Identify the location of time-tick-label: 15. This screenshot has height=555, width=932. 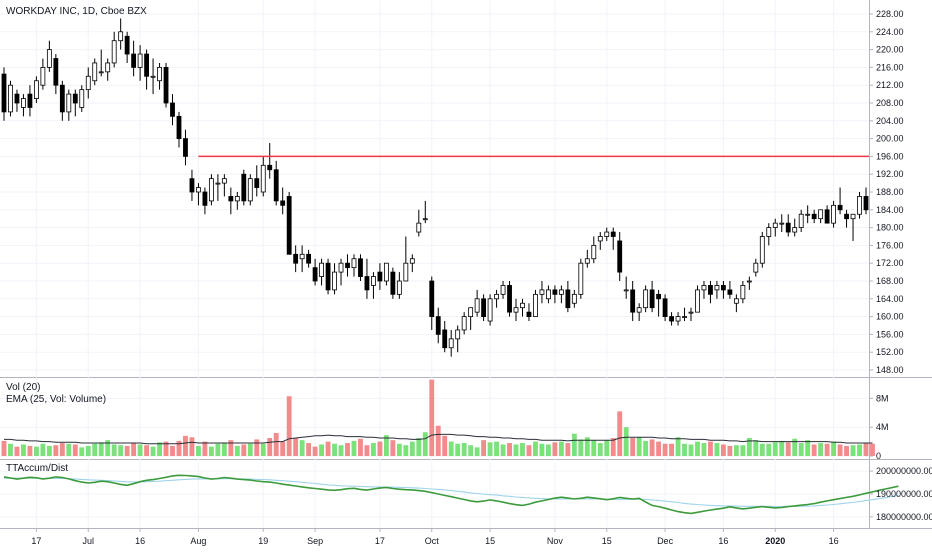
(490, 541).